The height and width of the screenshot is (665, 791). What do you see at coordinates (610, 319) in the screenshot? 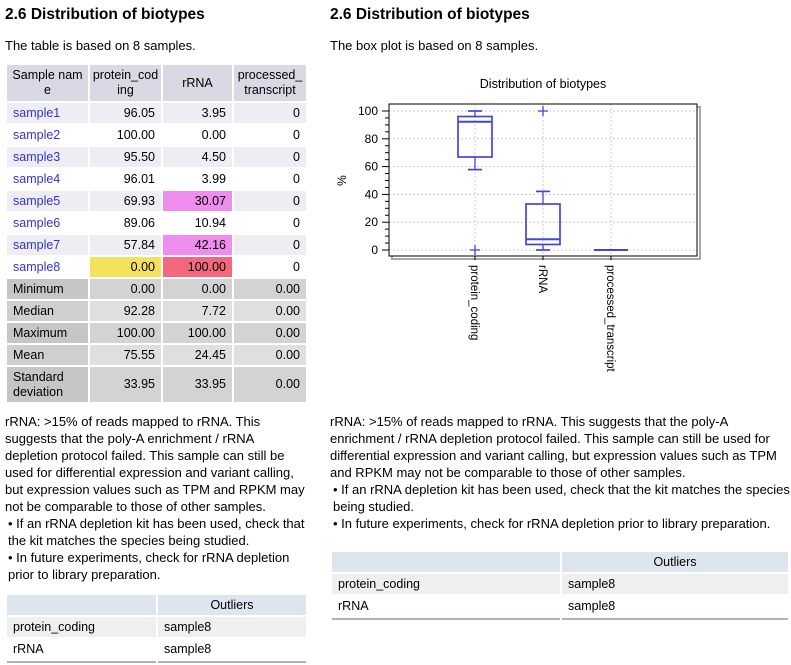
I see `svg-text: processed_transcript` at bounding box center [610, 319].